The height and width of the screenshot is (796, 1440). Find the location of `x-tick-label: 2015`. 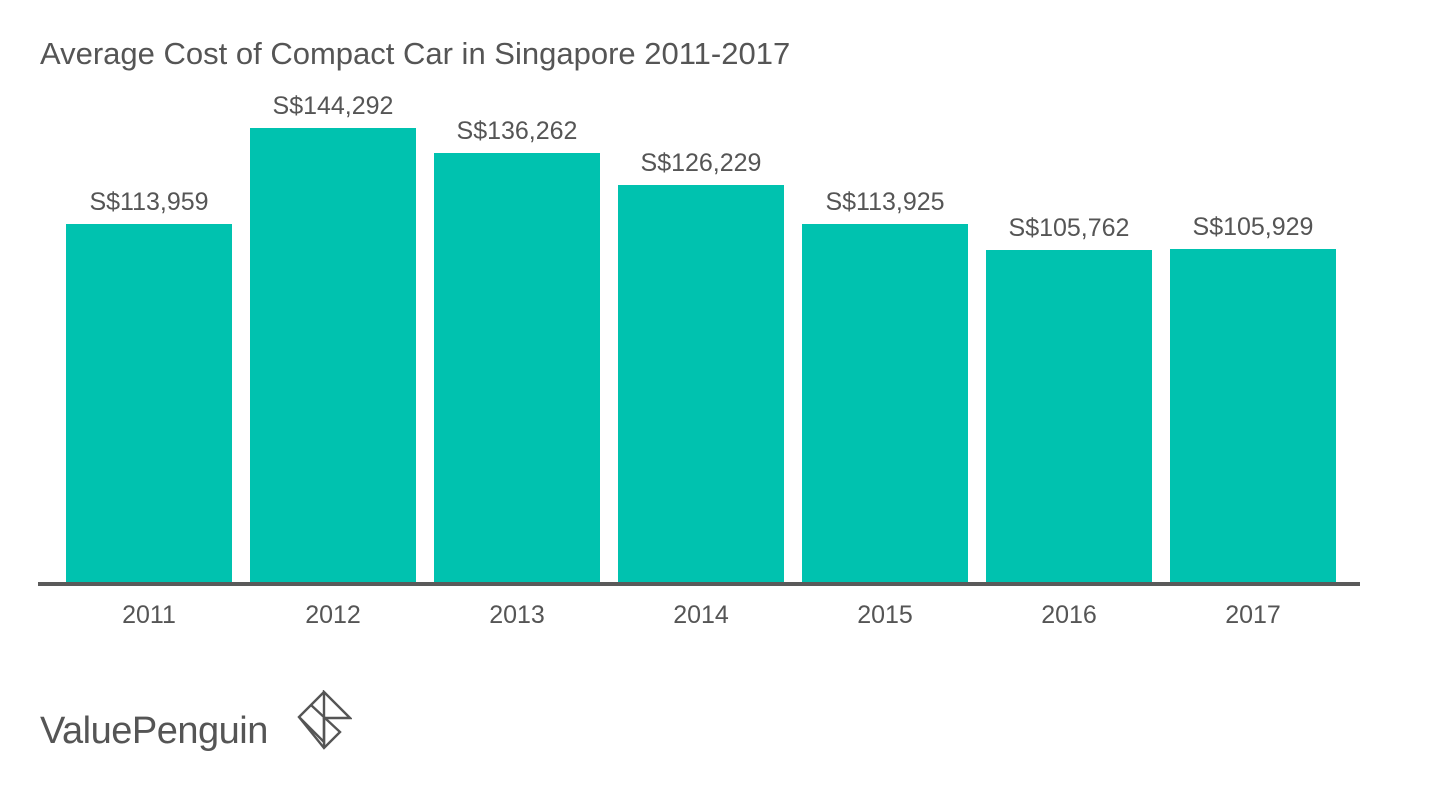

x-tick-label: 2015 is located at coordinates (885, 615).